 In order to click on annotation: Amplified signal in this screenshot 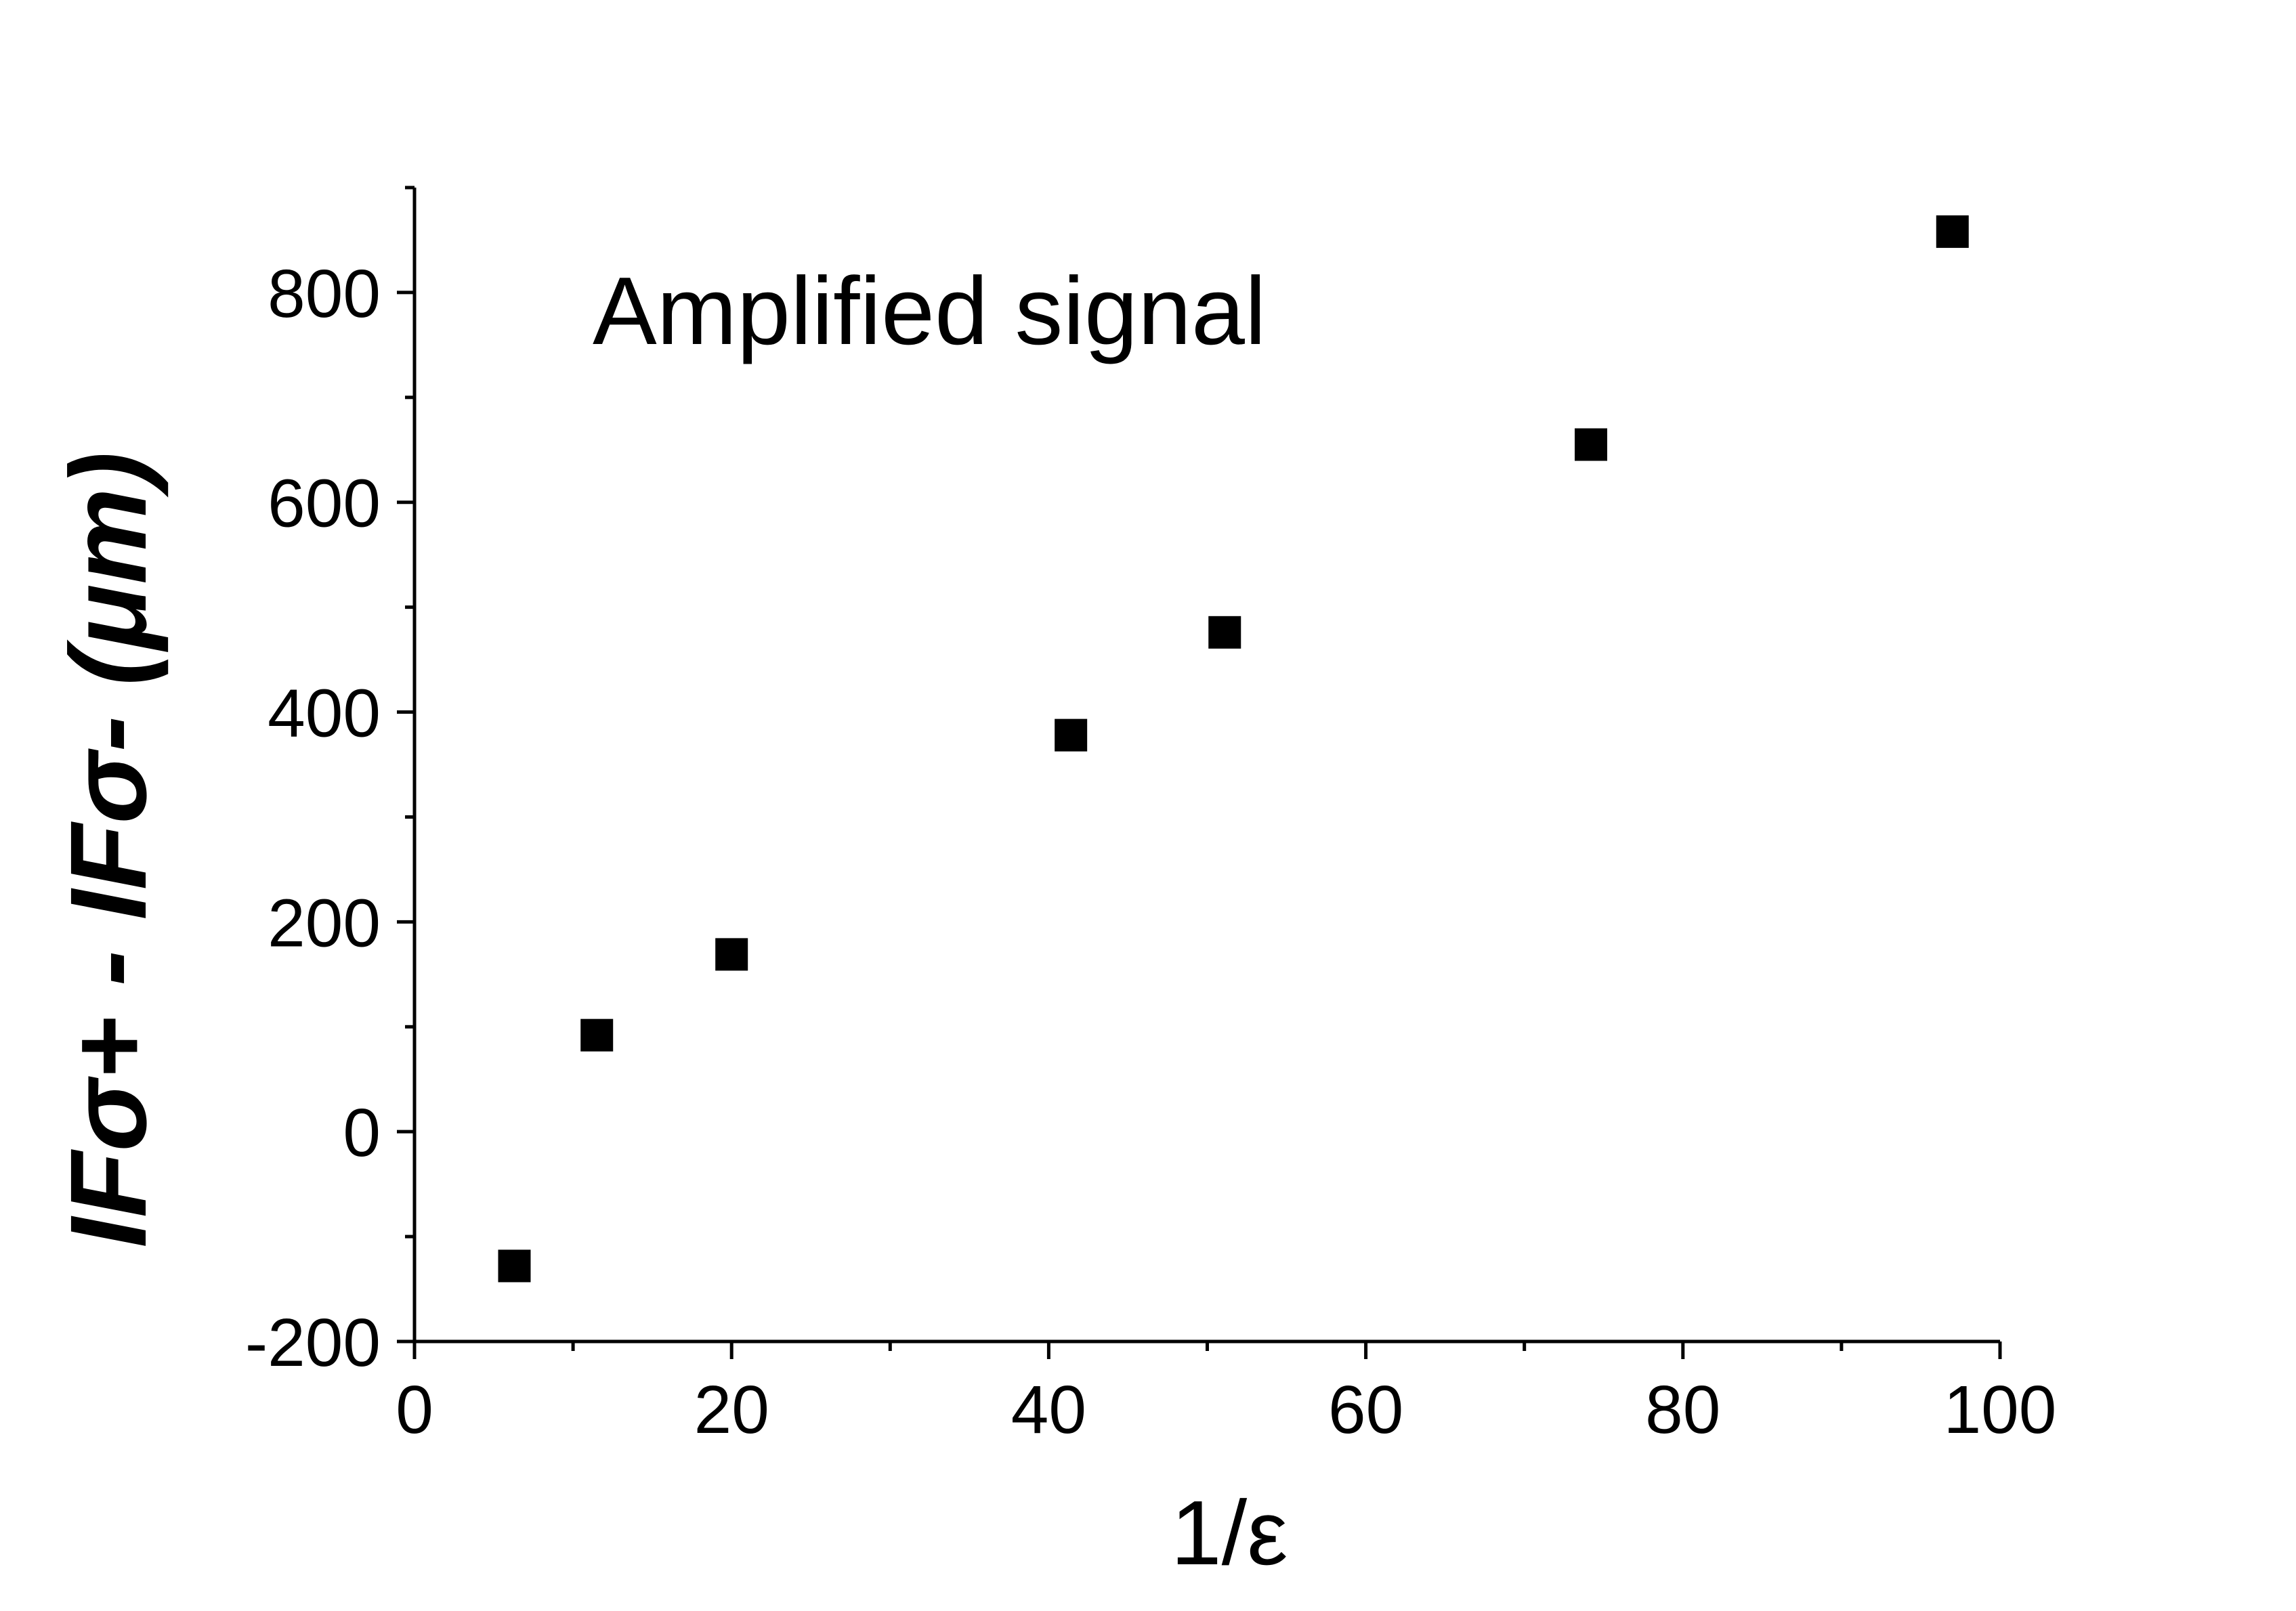, I will do `click(930, 311)`.